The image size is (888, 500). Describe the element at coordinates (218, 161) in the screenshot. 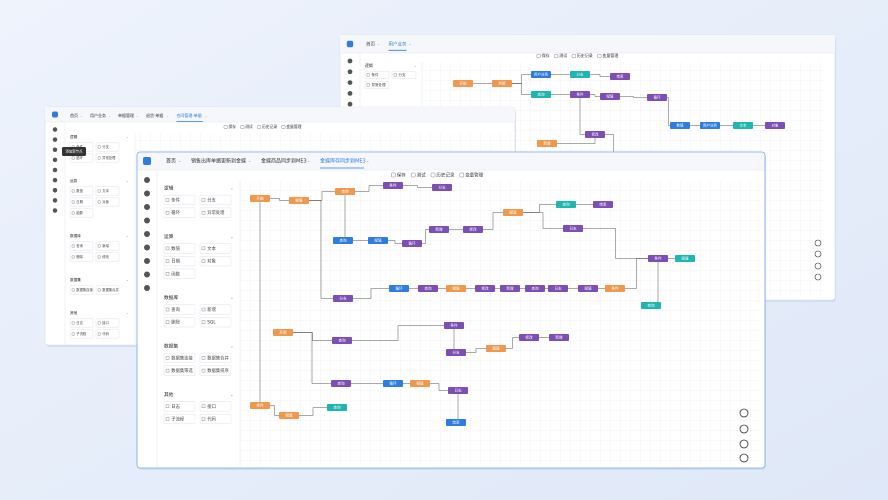

I see `tab: 销售出库单据更新到金蝶` at that location.